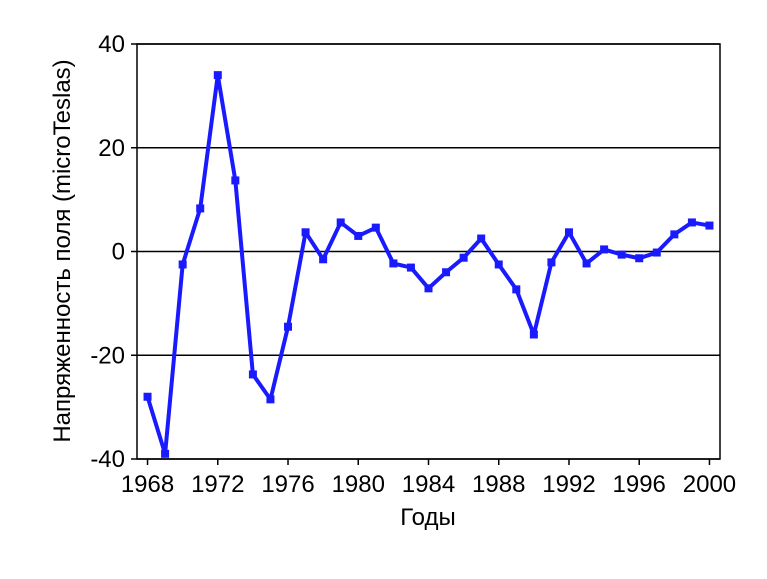 Image resolution: width=767 pixels, height=579 pixels. What do you see at coordinates (498, 484) in the screenshot?
I see `x-tick-label: 1988` at bounding box center [498, 484].